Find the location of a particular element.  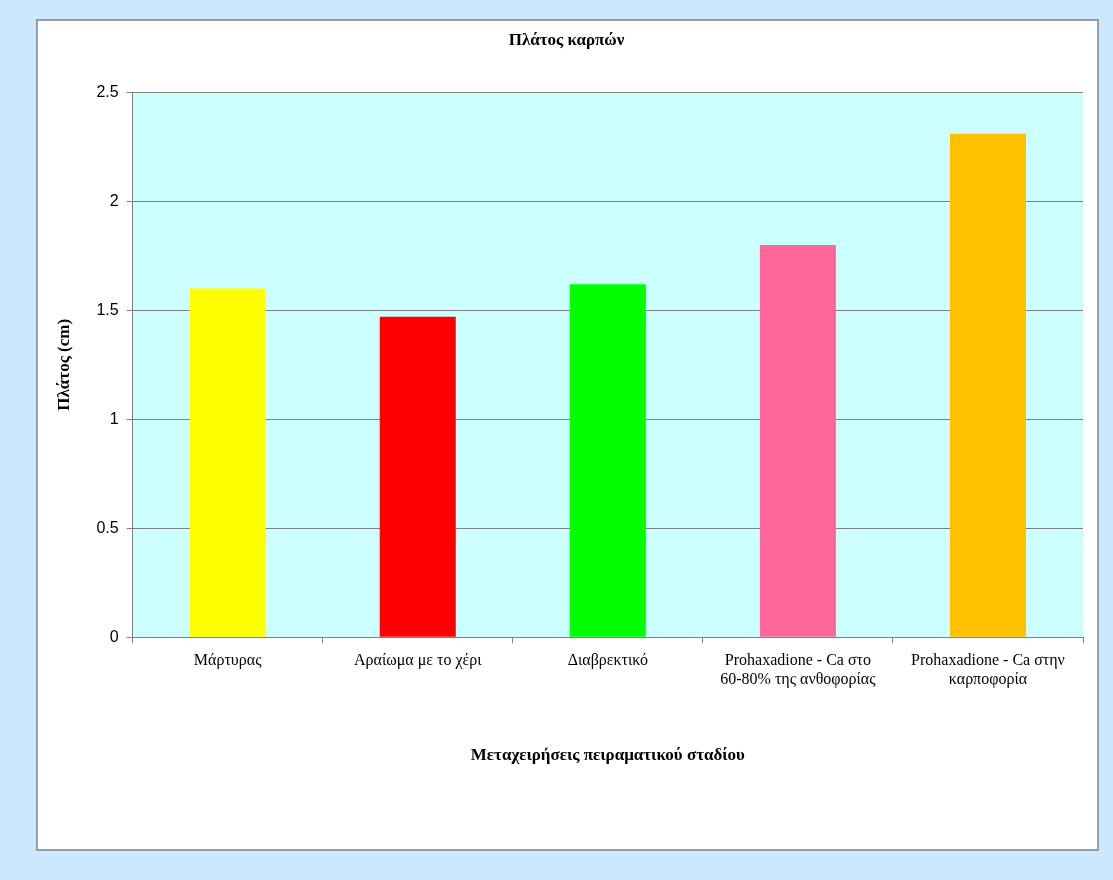

chart-title: Πλάτος καρπών is located at coordinates (566, 39).